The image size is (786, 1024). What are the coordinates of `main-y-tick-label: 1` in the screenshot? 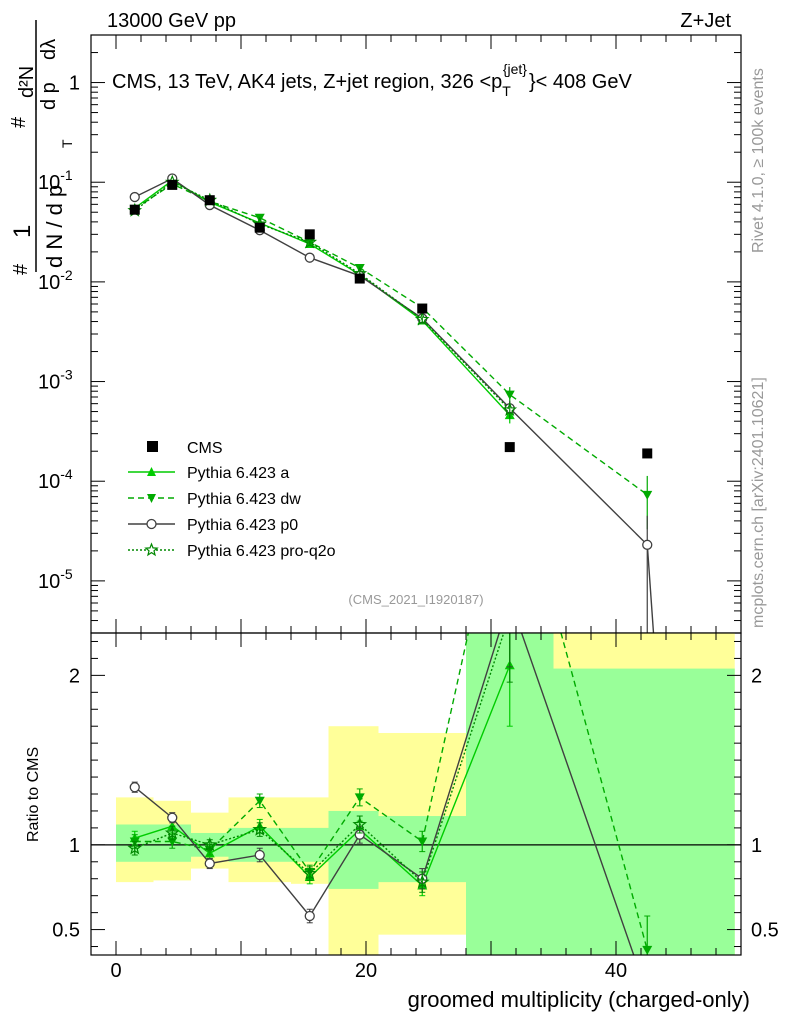 It's located at (74, 84).